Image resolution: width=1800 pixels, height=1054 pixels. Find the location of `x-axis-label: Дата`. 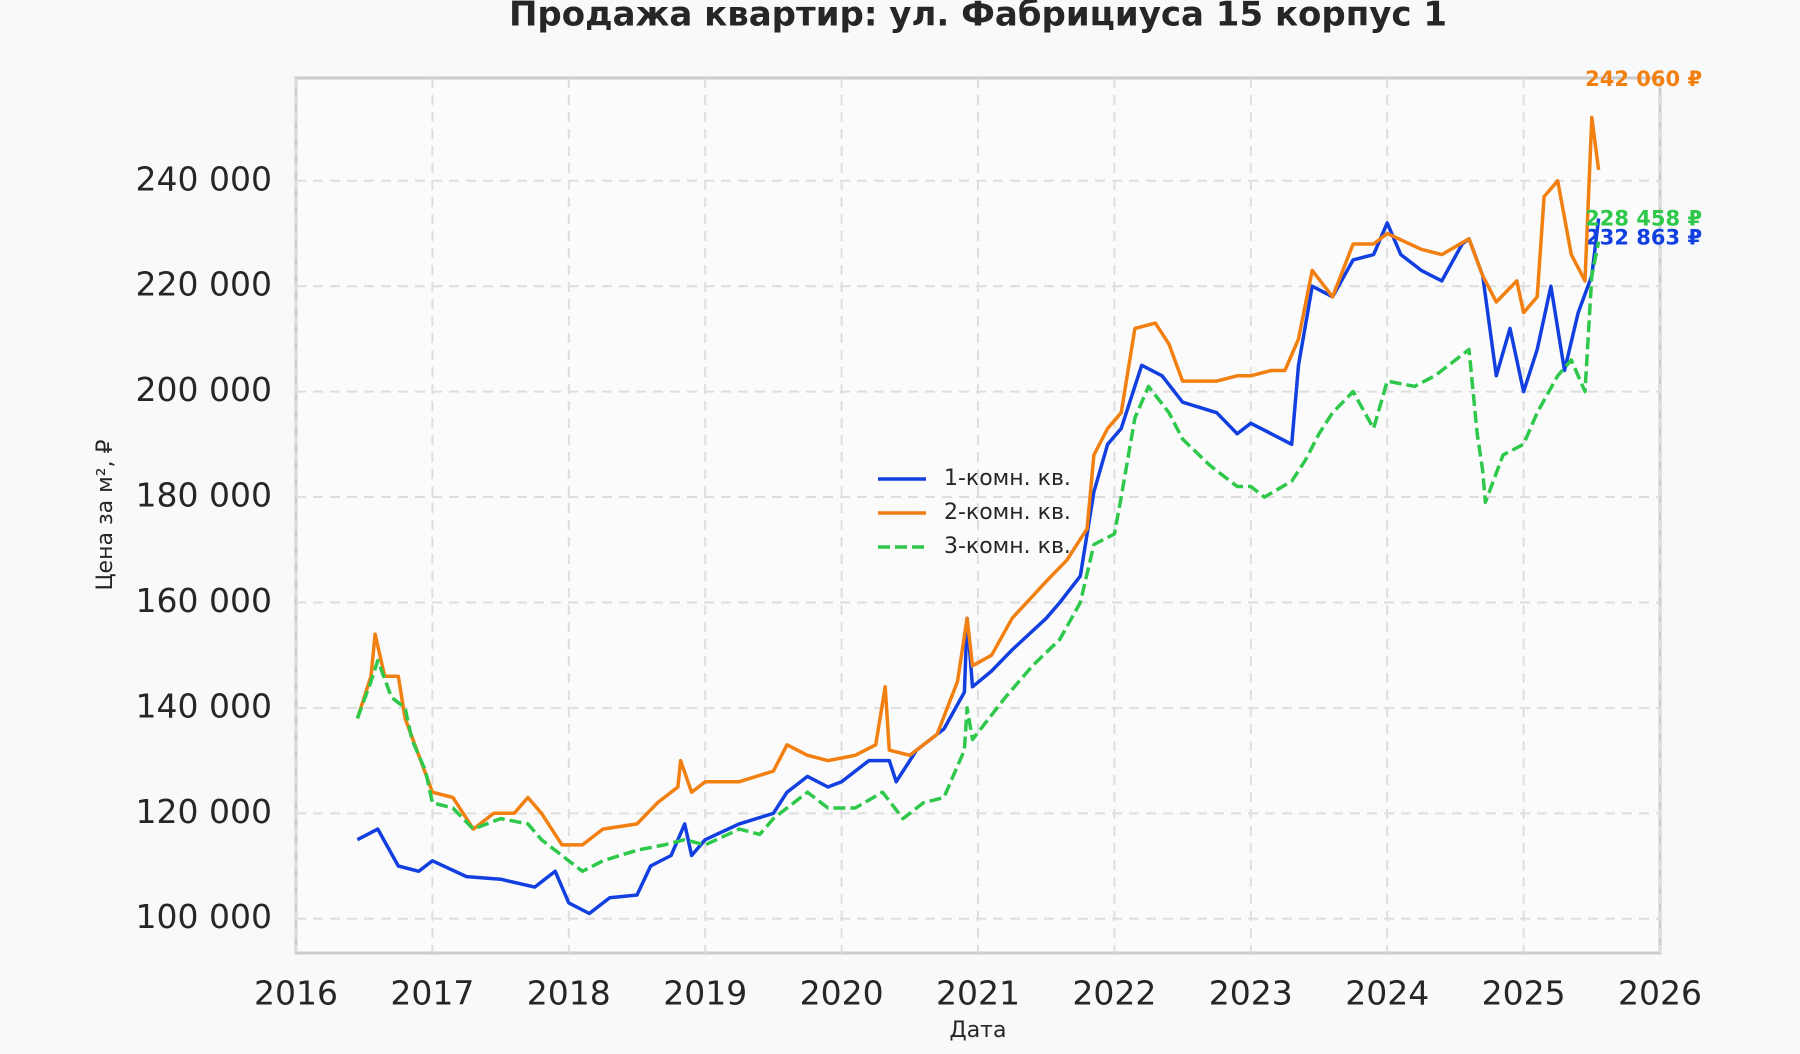

x-axis-label: Дата is located at coordinates (978, 1030).